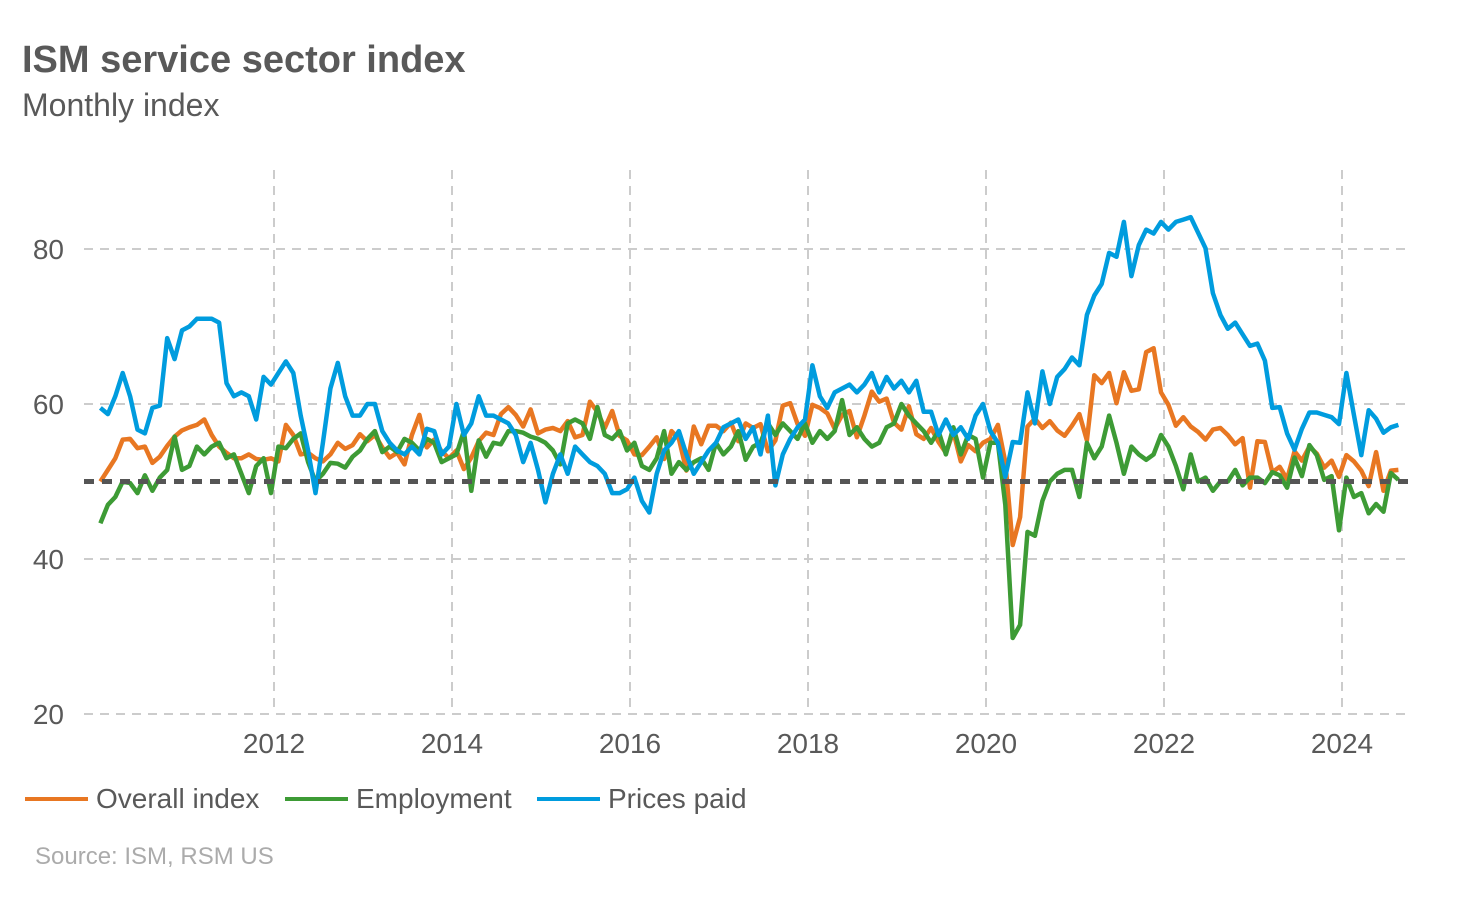 This screenshot has width=1472, height=904. I want to click on y-tick-label: 40, so click(48, 559).